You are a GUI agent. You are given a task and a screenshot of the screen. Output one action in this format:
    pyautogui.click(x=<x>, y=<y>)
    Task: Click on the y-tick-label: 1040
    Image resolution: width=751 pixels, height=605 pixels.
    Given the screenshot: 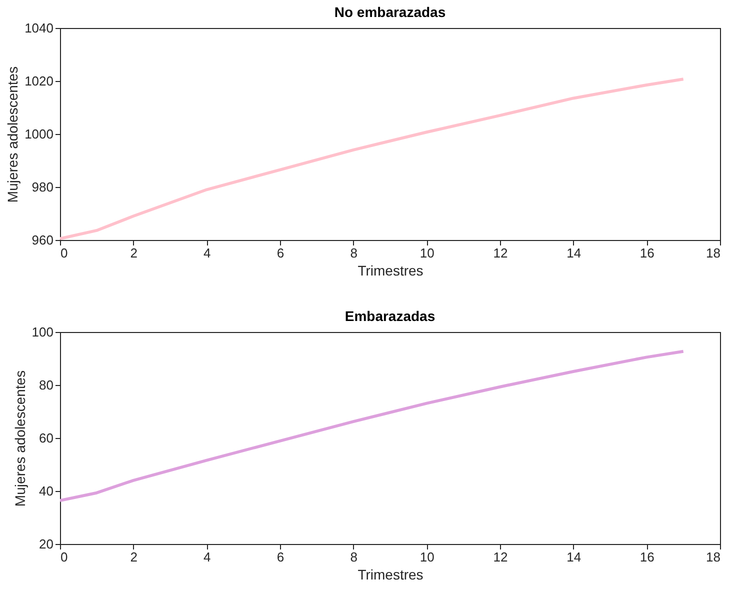 What is the action you would take?
    pyautogui.click(x=39, y=28)
    